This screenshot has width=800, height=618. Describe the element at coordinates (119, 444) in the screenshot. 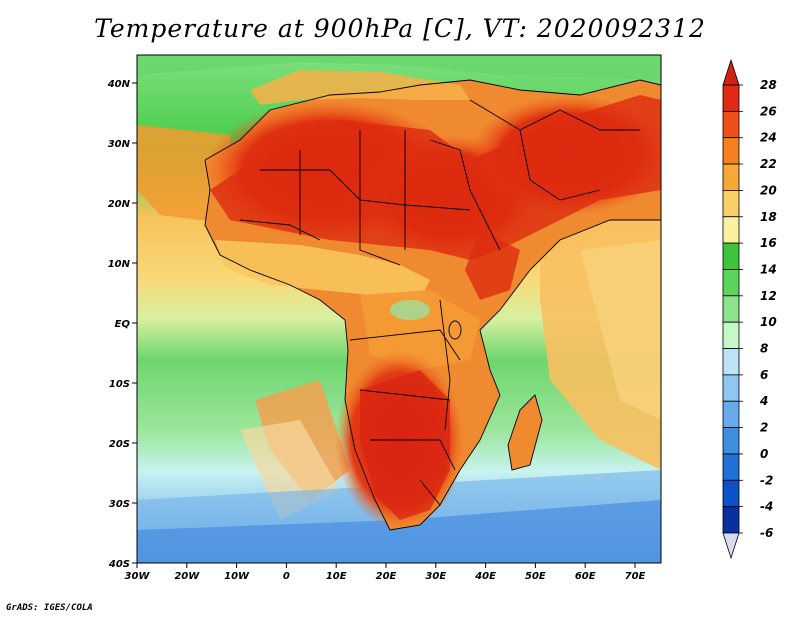

I see `lat-label: 20S` at that location.